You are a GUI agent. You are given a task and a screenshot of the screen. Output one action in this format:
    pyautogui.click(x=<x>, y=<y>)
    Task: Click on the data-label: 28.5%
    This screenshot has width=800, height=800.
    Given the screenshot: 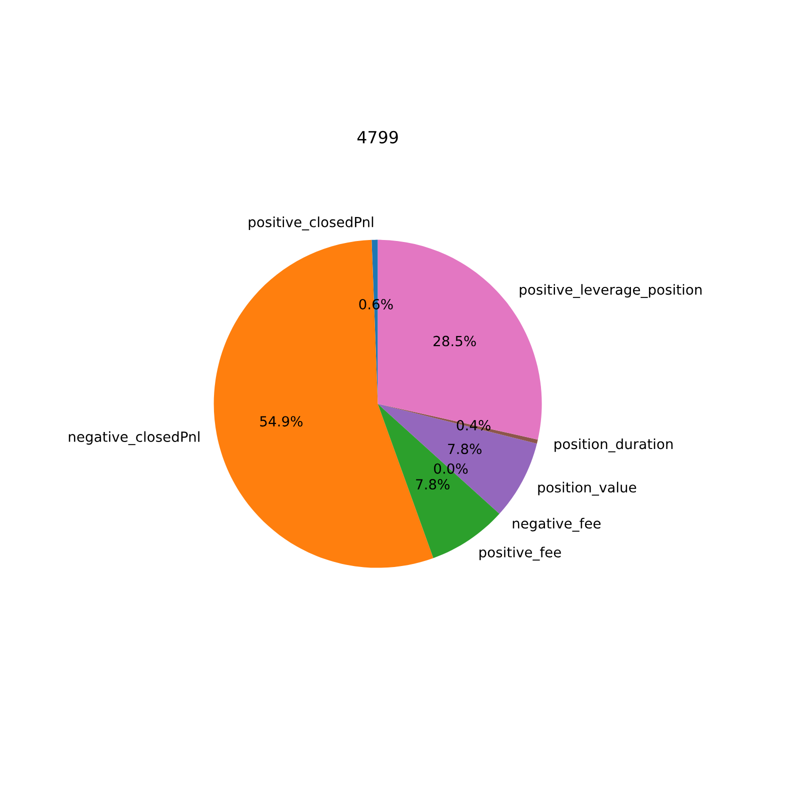 What is the action you would take?
    pyautogui.click(x=455, y=341)
    